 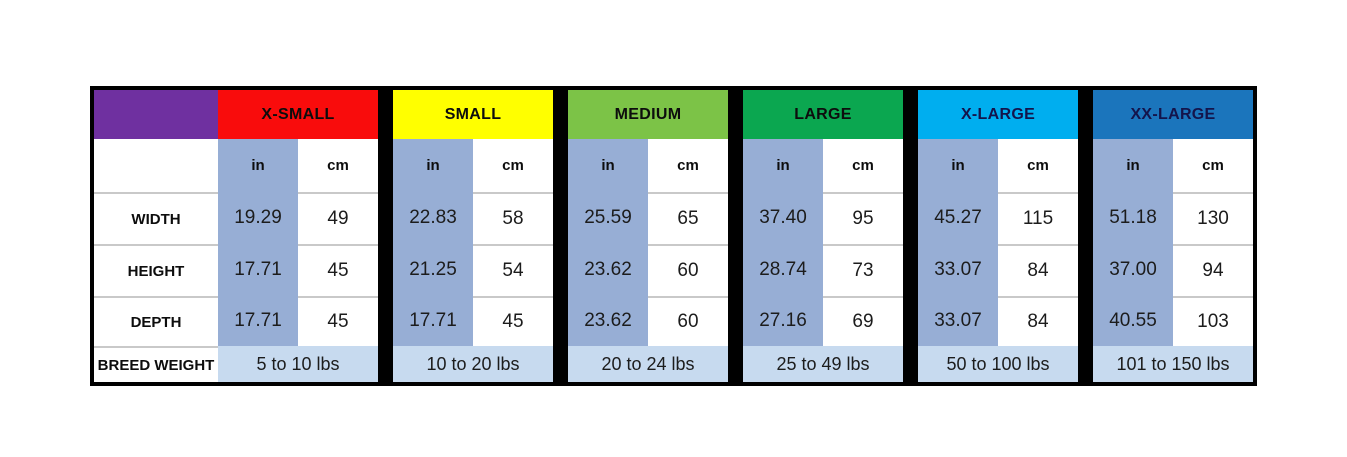 What do you see at coordinates (1038, 270) in the screenshot?
I see `height-cm-cell: 84` at bounding box center [1038, 270].